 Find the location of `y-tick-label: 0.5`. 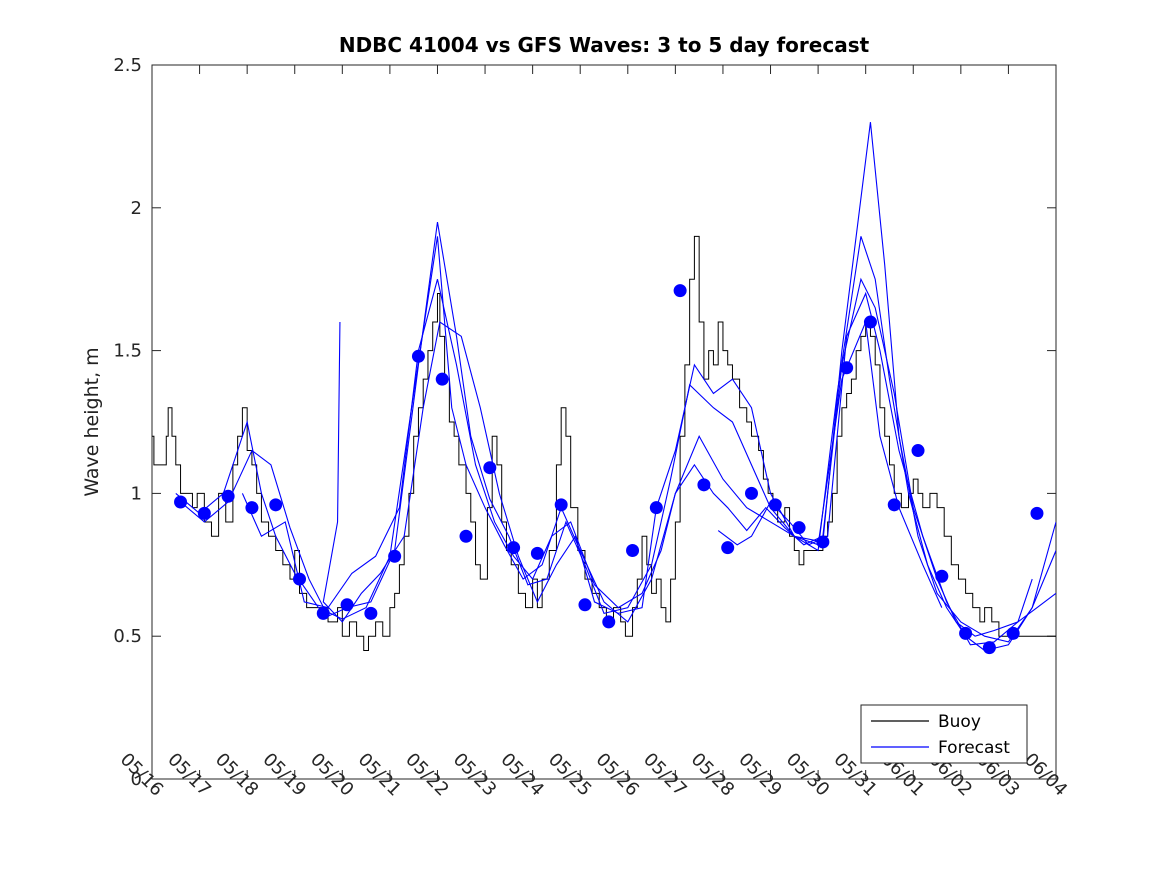

y-tick-label: 0.5 is located at coordinates (127, 636).